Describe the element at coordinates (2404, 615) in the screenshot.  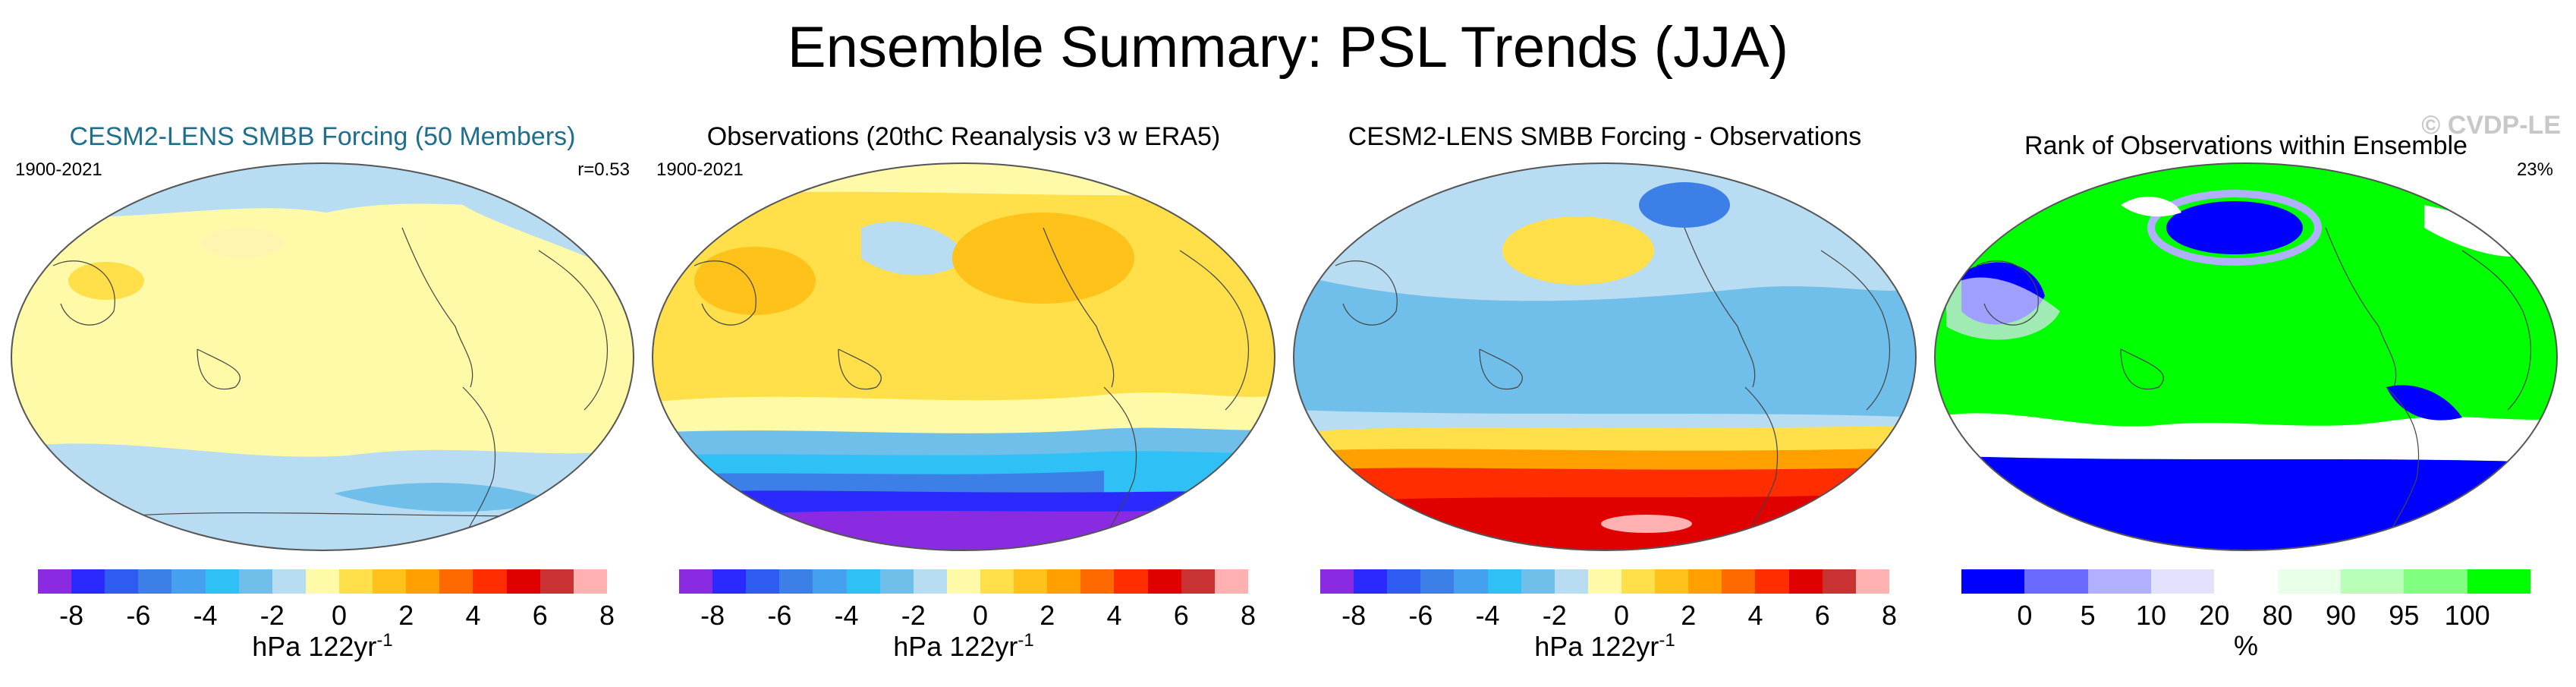
I see `colorbar-tick-label: 95` at that location.